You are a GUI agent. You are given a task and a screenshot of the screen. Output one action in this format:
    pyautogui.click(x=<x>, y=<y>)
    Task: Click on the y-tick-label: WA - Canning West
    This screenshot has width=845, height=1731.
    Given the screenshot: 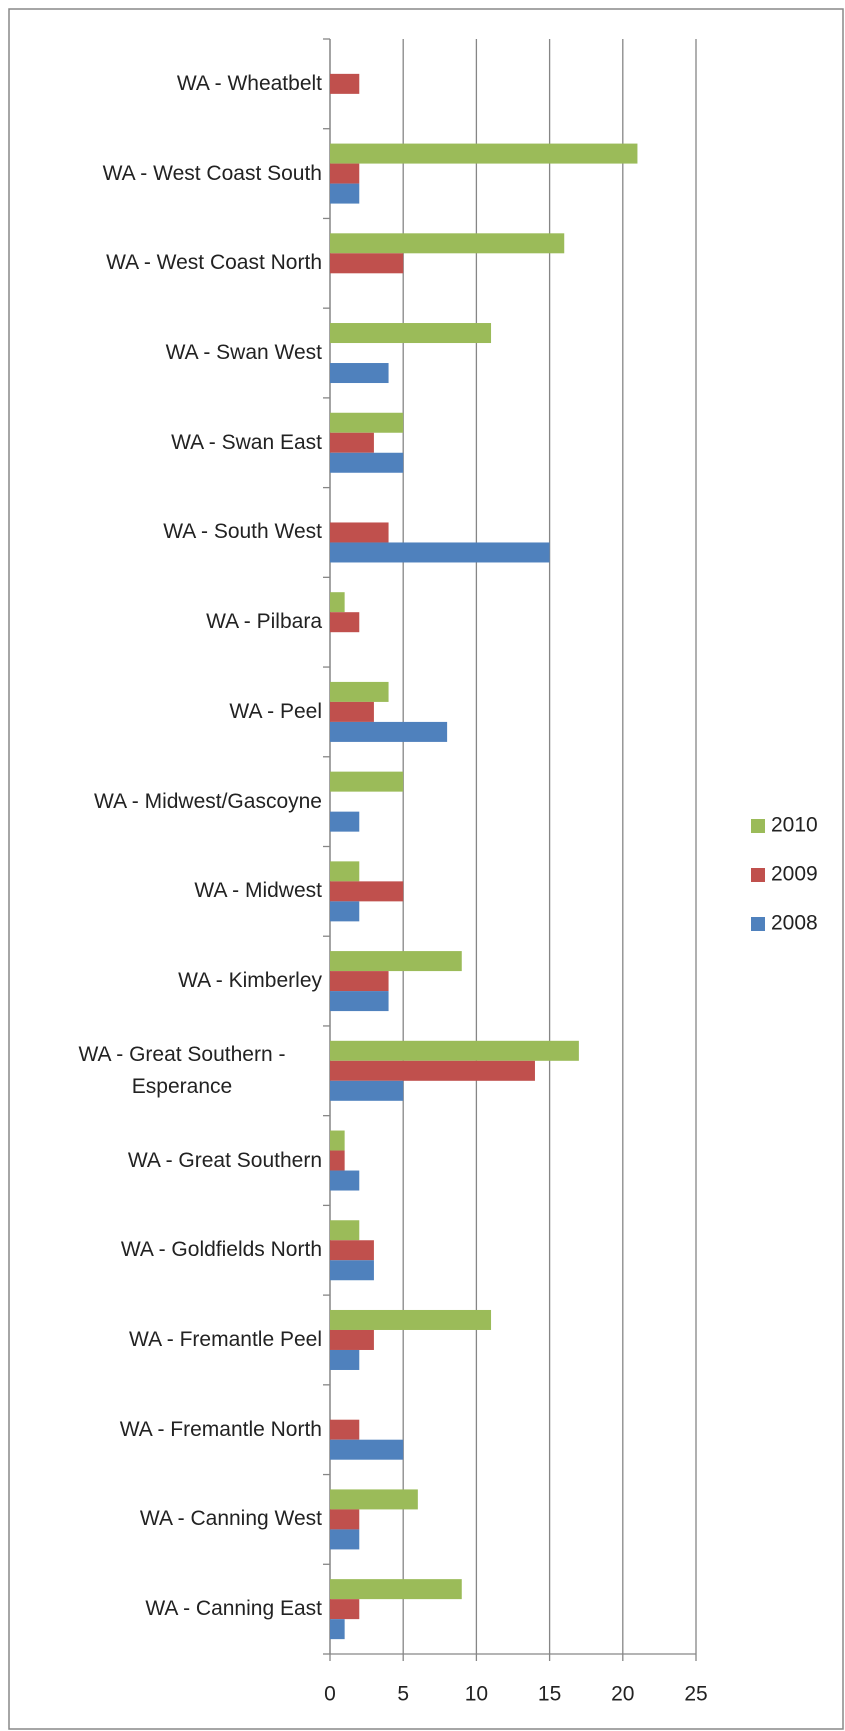 What is the action you would take?
    pyautogui.click(x=230, y=1519)
    